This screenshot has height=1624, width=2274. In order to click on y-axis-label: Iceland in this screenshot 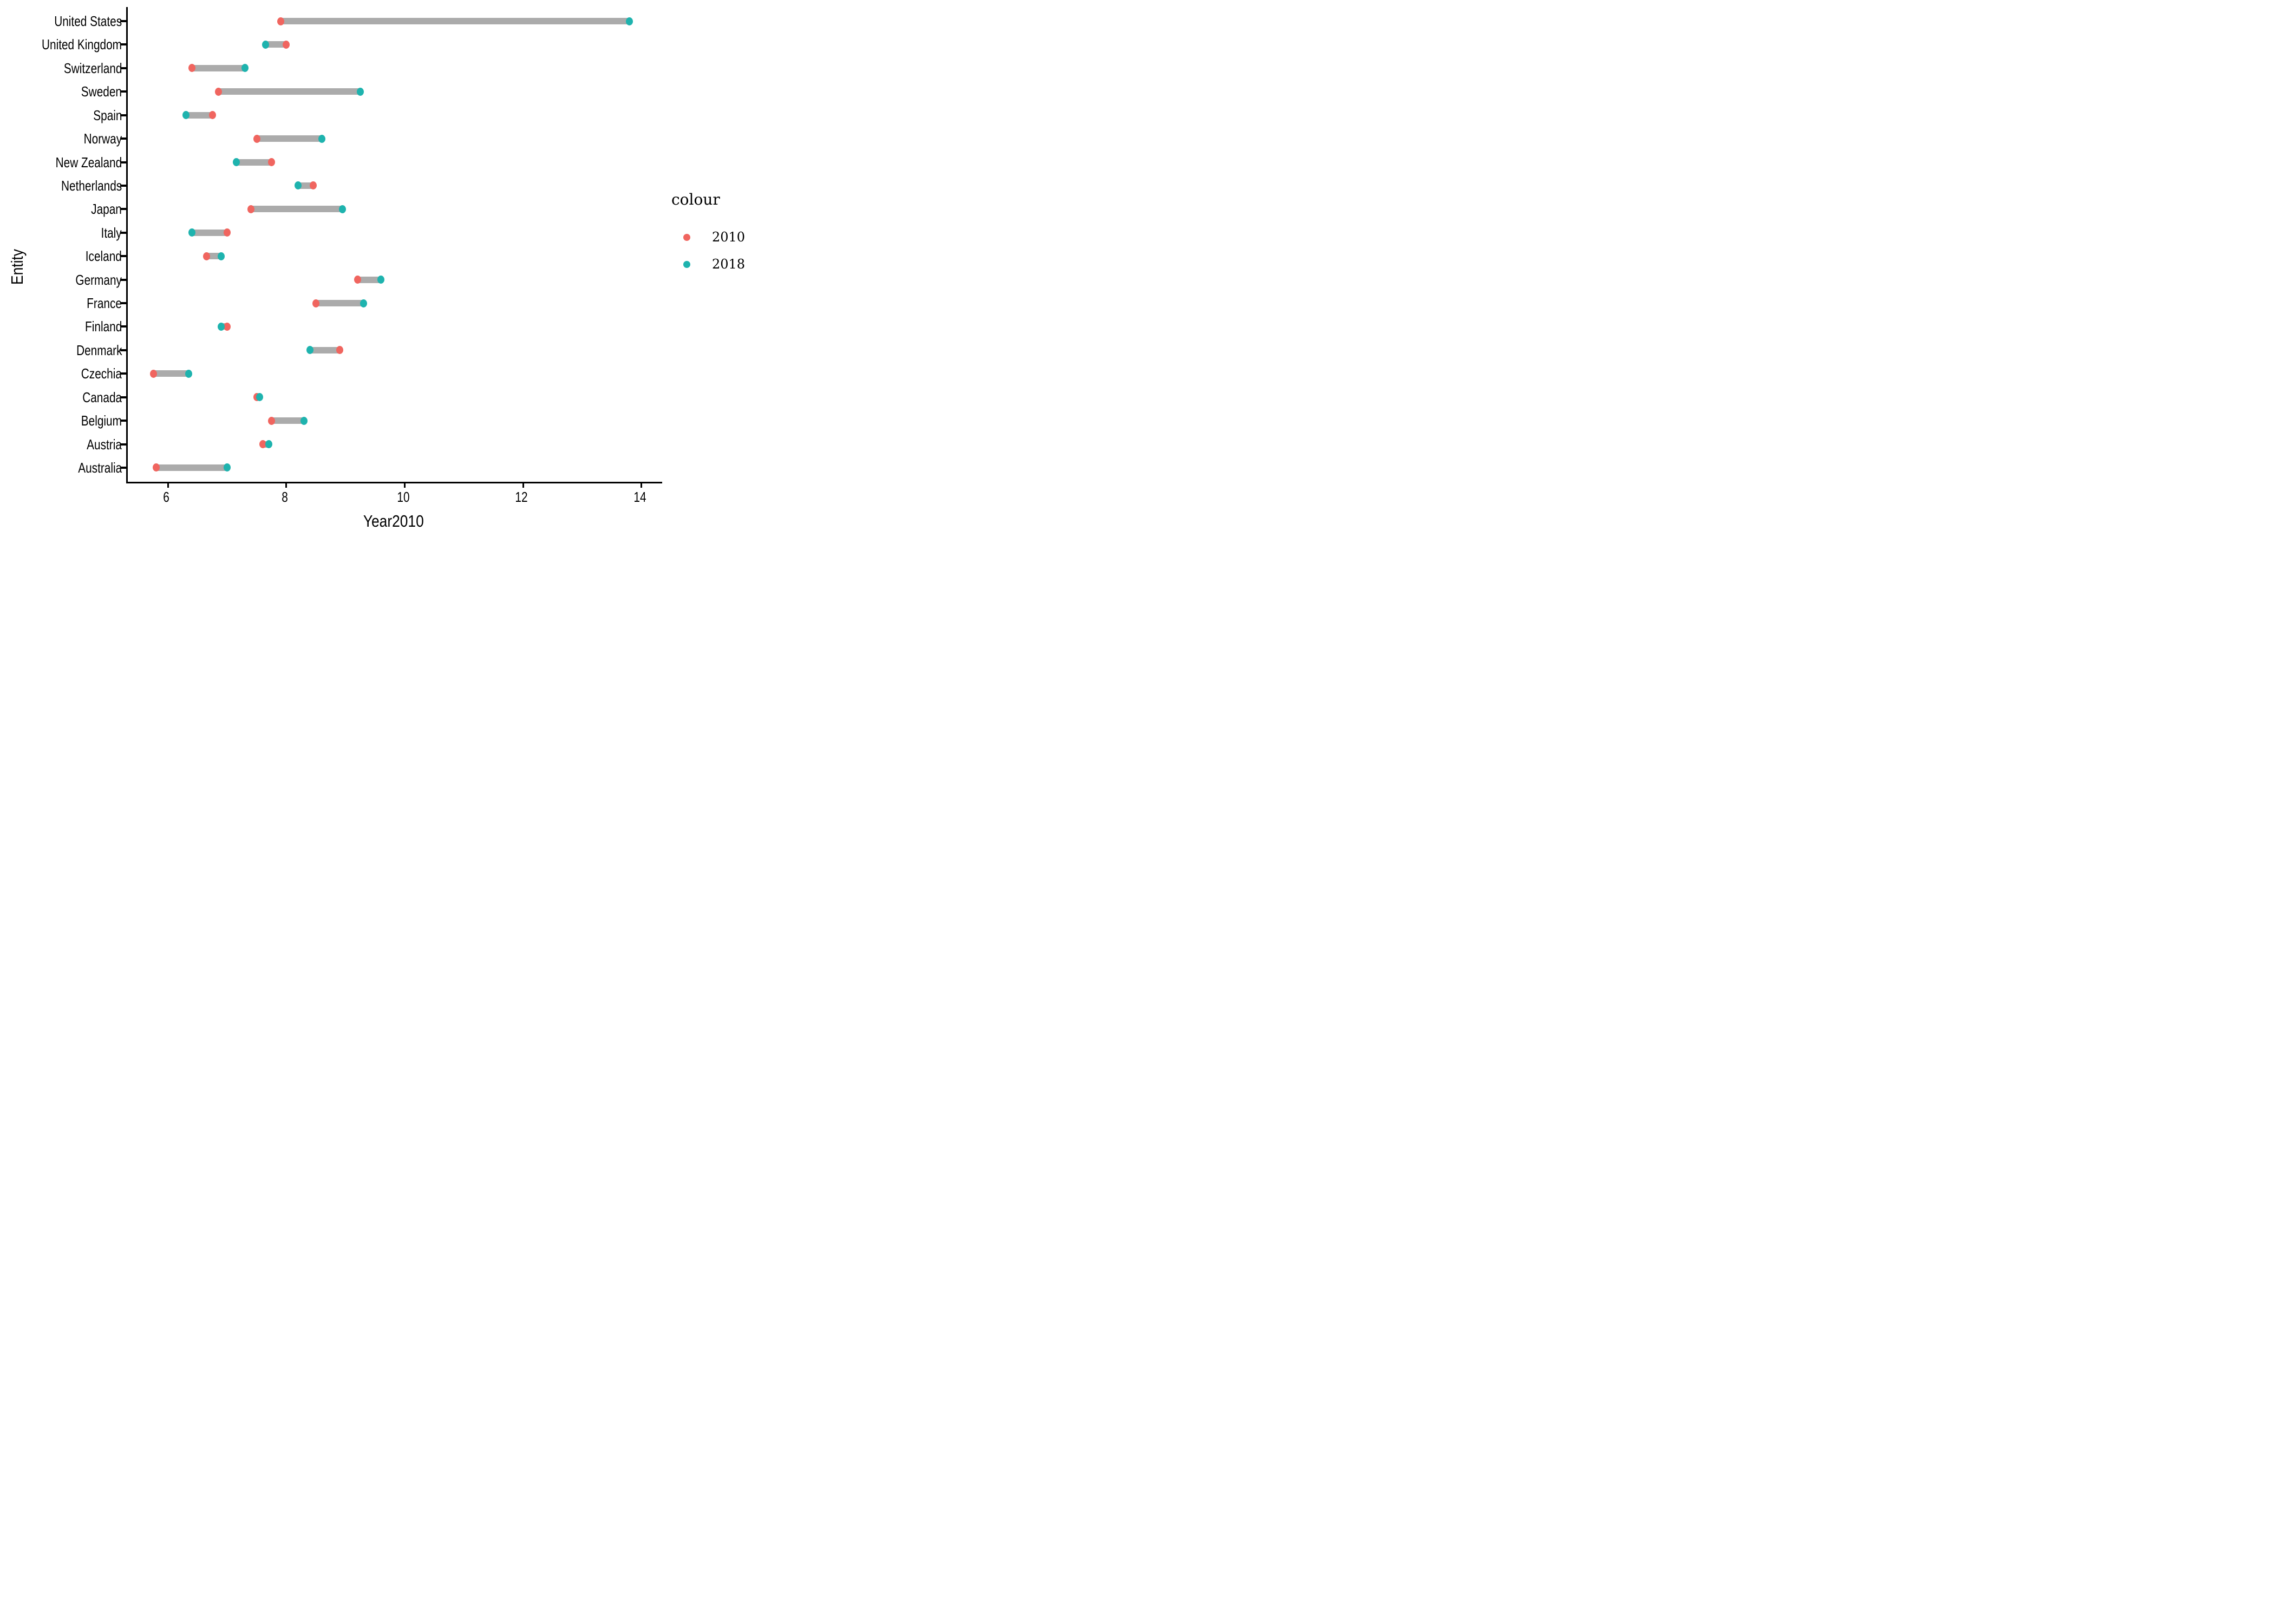, I will do `click(104, 256)`.